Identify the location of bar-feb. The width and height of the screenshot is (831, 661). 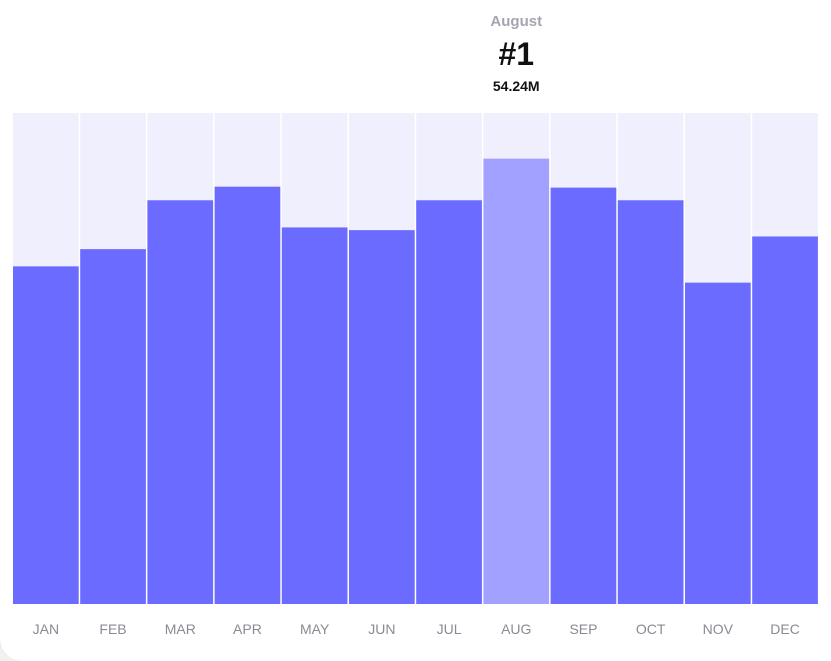
(113, 426).